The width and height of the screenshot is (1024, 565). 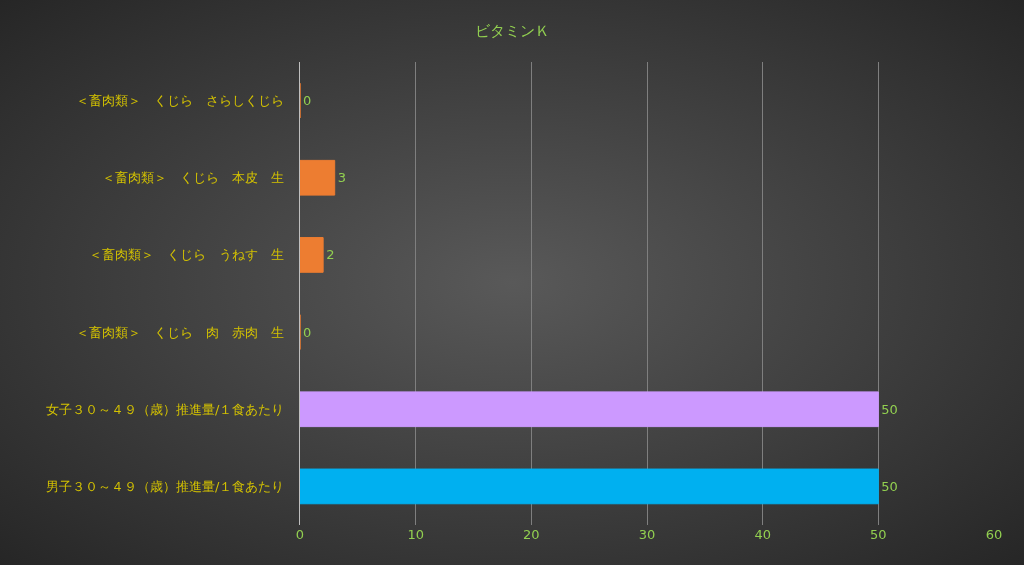 What do you see at coordinates (994, 534) in the screenshot?
I see `x-tick-label: 60` at bounding box center [994, 534].